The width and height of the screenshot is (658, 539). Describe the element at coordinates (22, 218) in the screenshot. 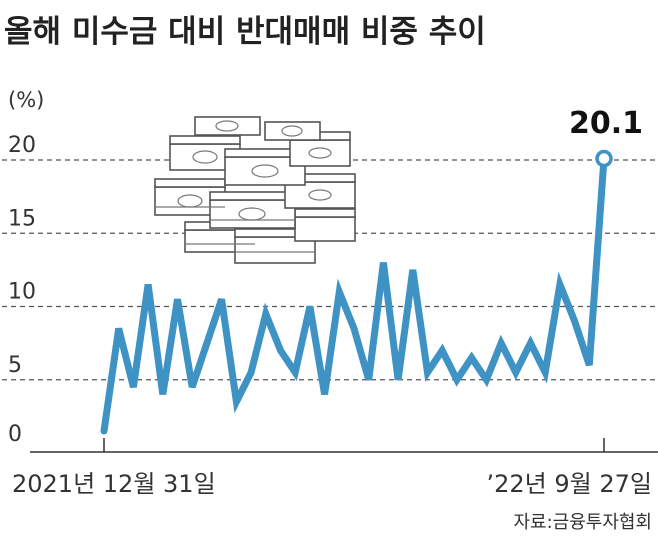

I see `y-tick-label: 15` at that location.